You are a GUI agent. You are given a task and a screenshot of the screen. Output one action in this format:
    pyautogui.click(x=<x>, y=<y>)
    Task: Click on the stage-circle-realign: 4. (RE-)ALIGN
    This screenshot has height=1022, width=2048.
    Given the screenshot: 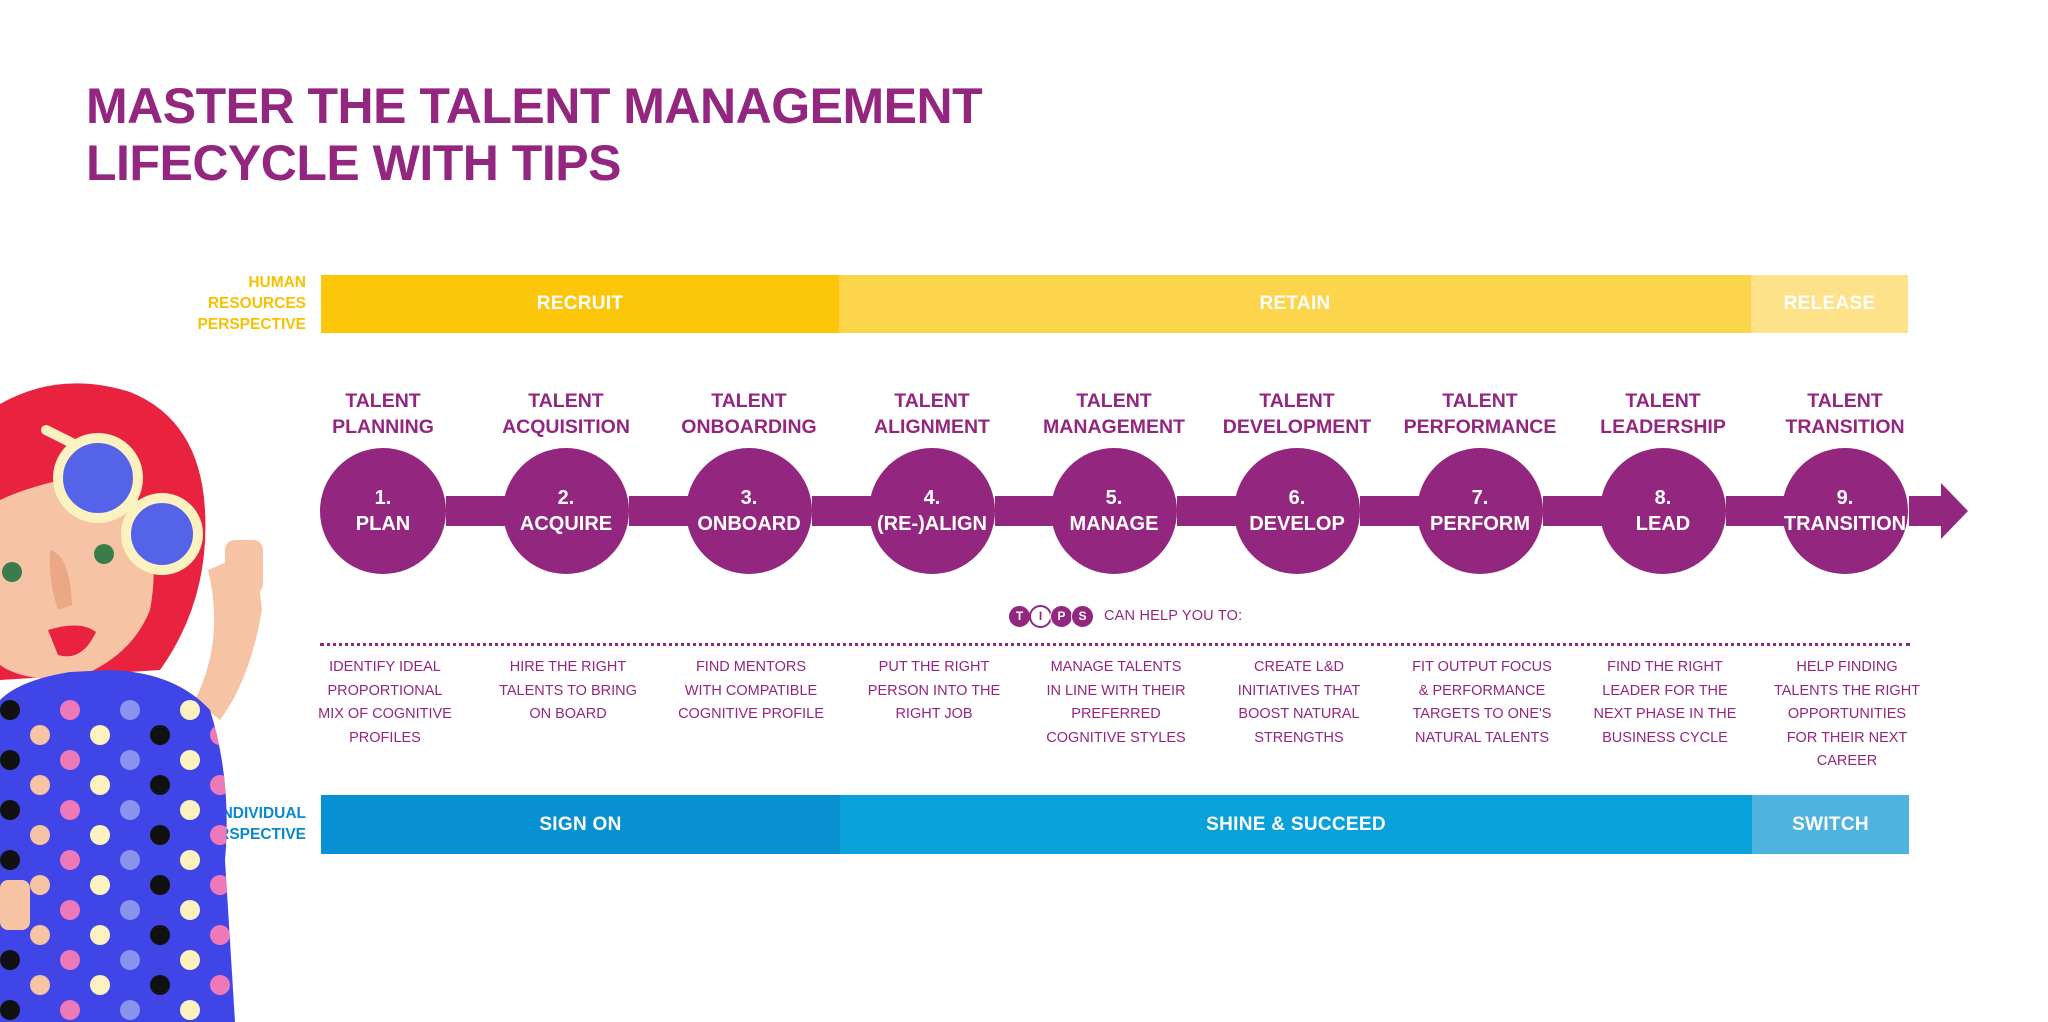 What is the action you would take?
    pyautogui.click(x=932, y=511)
    